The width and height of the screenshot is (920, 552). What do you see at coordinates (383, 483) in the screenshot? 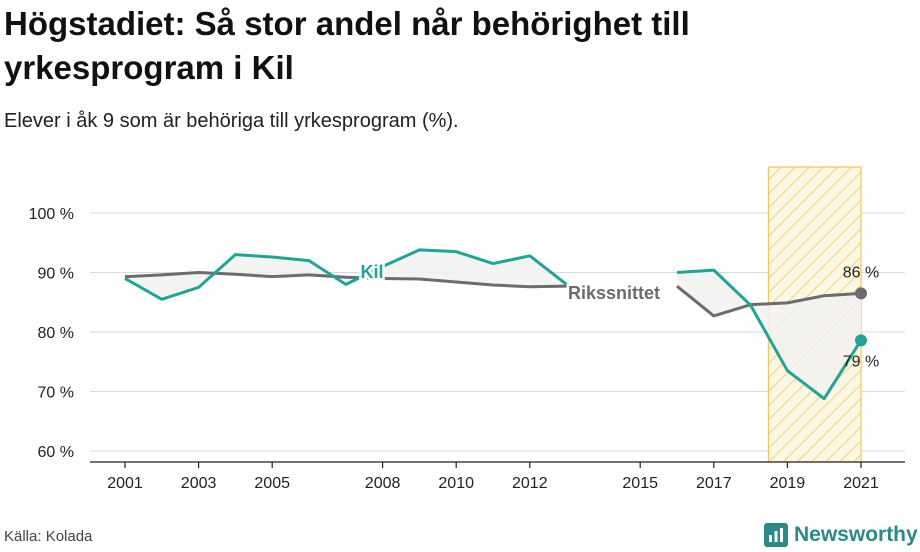
I see `x-tick-label: 2008` at bounding box center [383, 483].